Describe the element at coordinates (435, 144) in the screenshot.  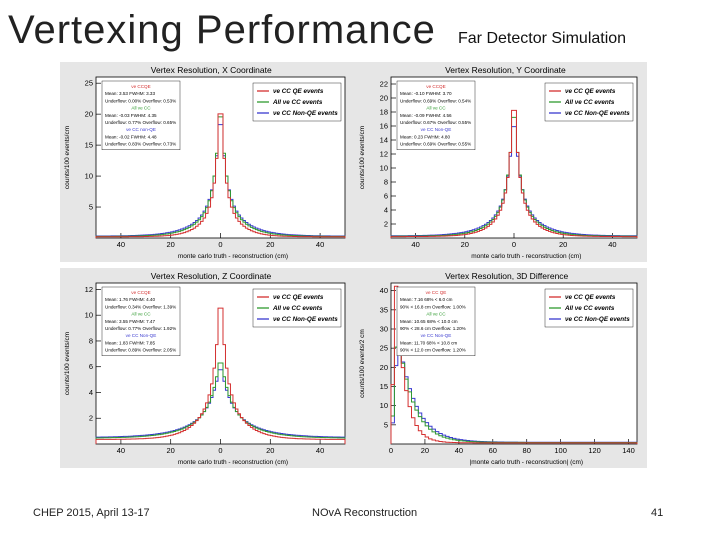
I see `stats-line: Underflow: 0.69% Overflow: 0.55%` at that location.